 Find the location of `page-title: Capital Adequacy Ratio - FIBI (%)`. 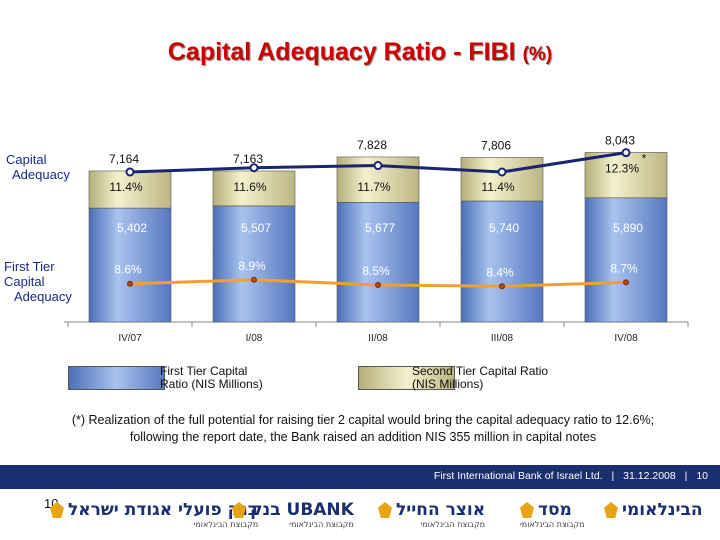

page-title: Capital Adequacy Ratio - FIBI (%) is located at coordinates (360, 52).